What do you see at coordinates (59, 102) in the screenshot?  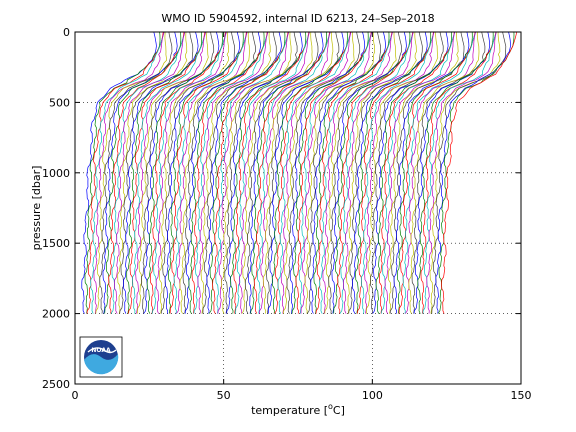 I see `y-tick-label: 500` at bounding box center [59, 102].